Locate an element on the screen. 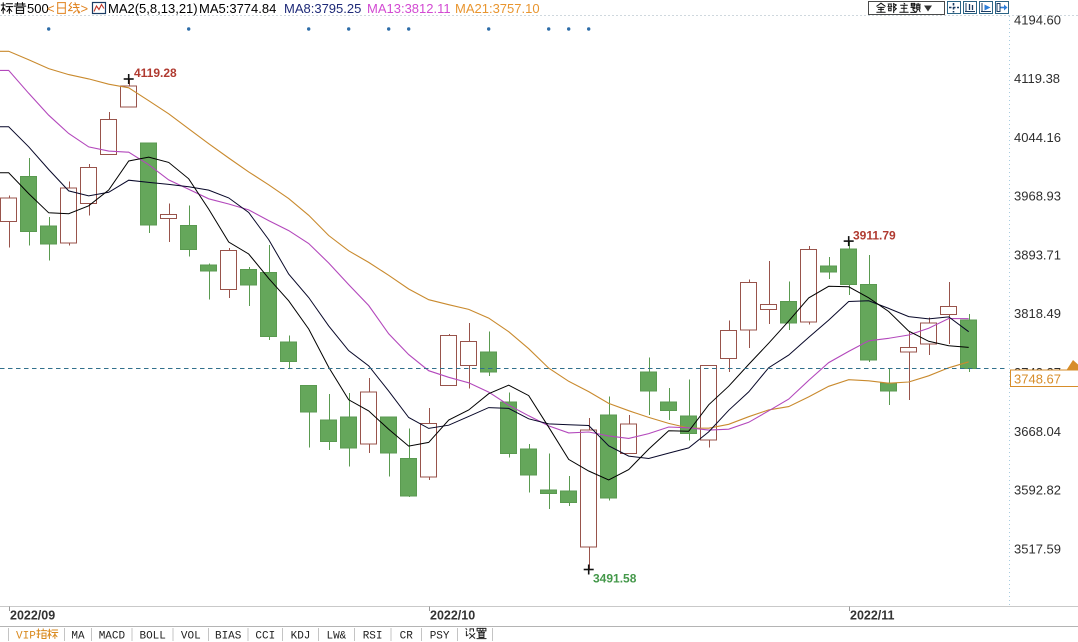 The height and width of the screenshot is (642, 1078). svg-text: 3818.49 is located at coordinates (1037, 313).